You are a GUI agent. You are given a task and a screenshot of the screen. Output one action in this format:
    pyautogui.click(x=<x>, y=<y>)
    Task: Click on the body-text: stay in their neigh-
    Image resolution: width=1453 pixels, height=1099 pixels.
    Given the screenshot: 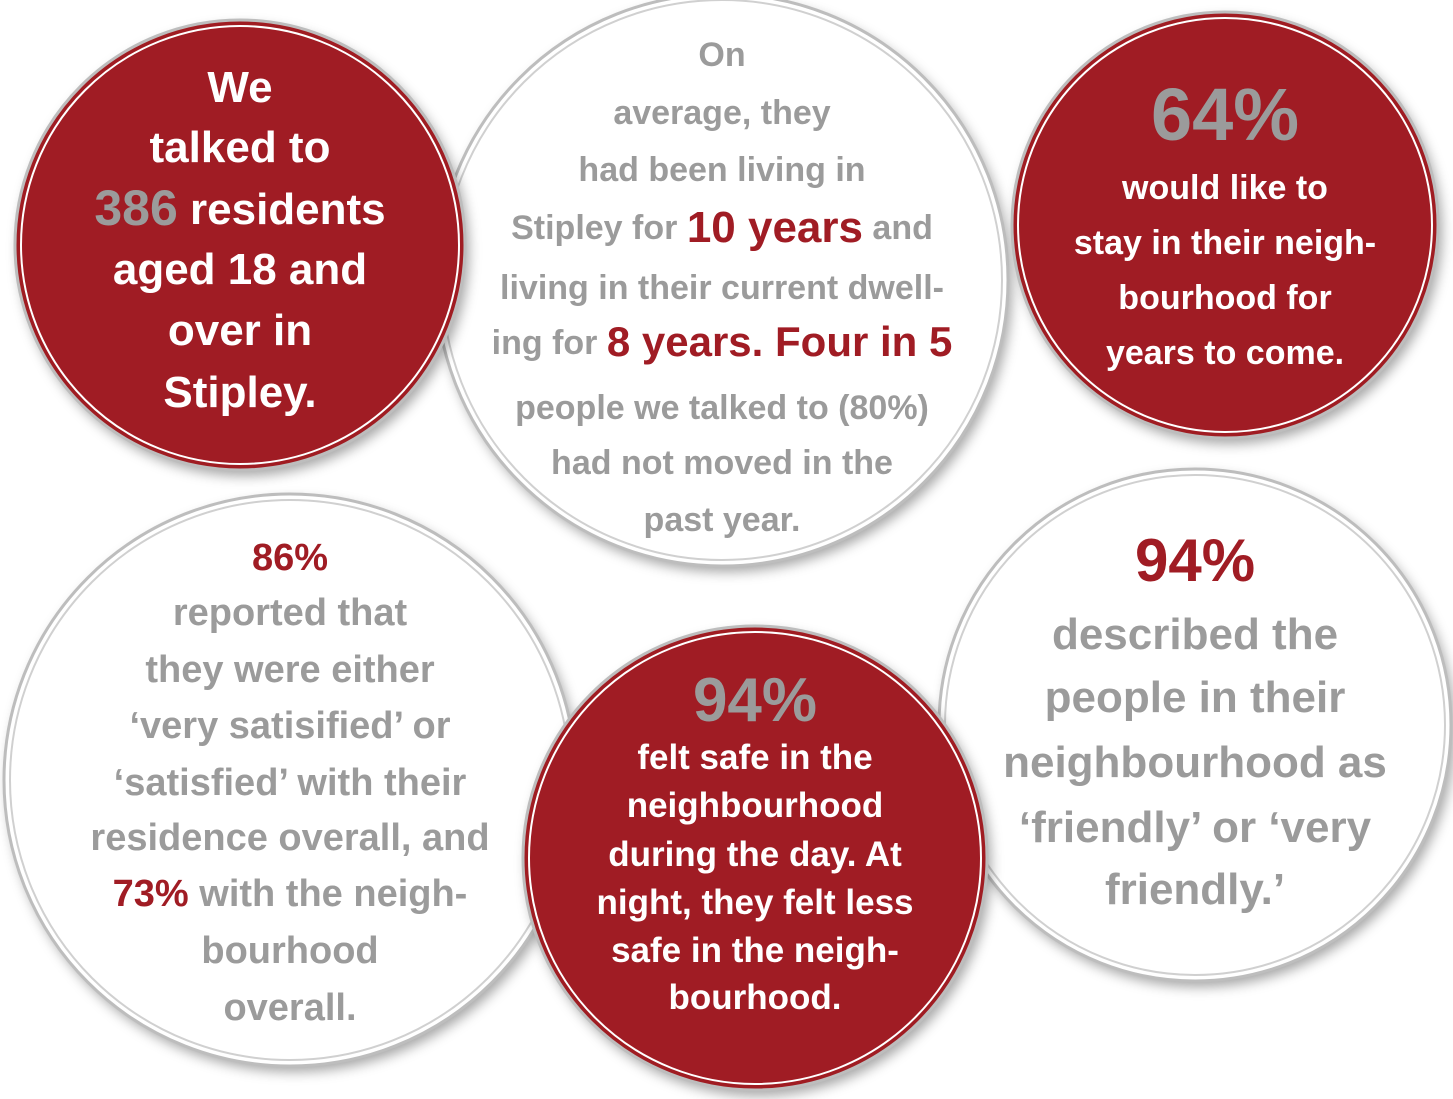 What is the action you would take?
    pyautogui.click(x=1225, y=243)
    